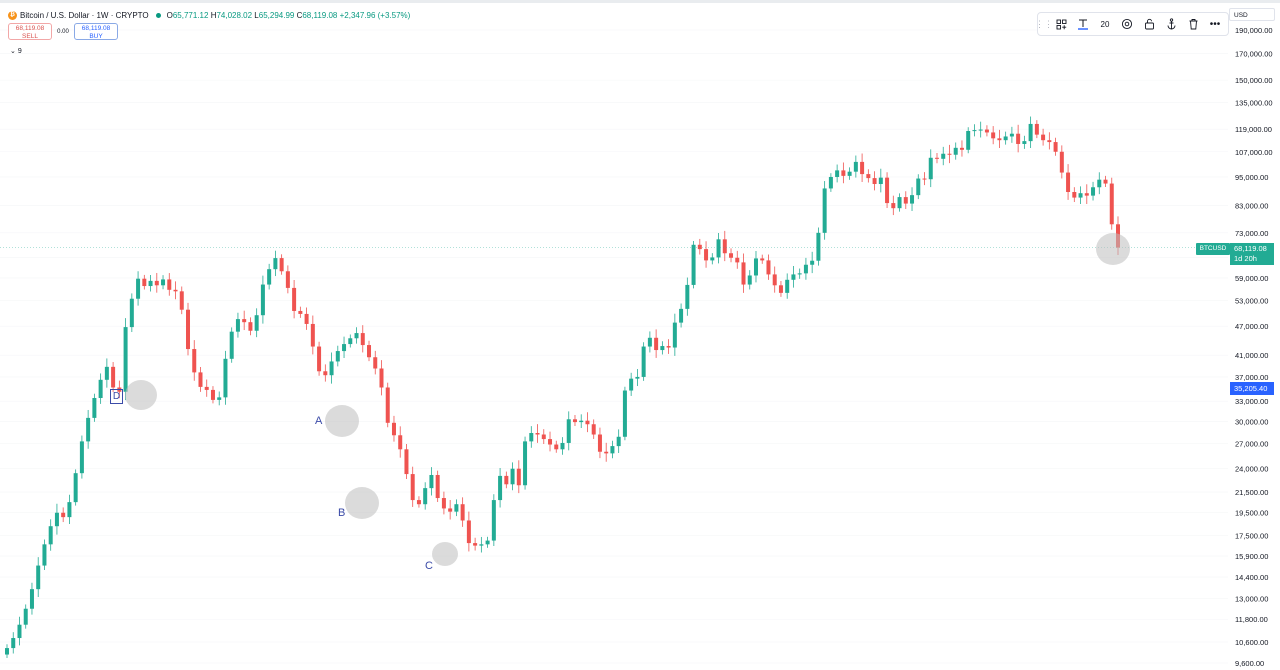 The width and height of the screenshot is (1280, 670). I want to click on settings-icon, so click(1127, 24).